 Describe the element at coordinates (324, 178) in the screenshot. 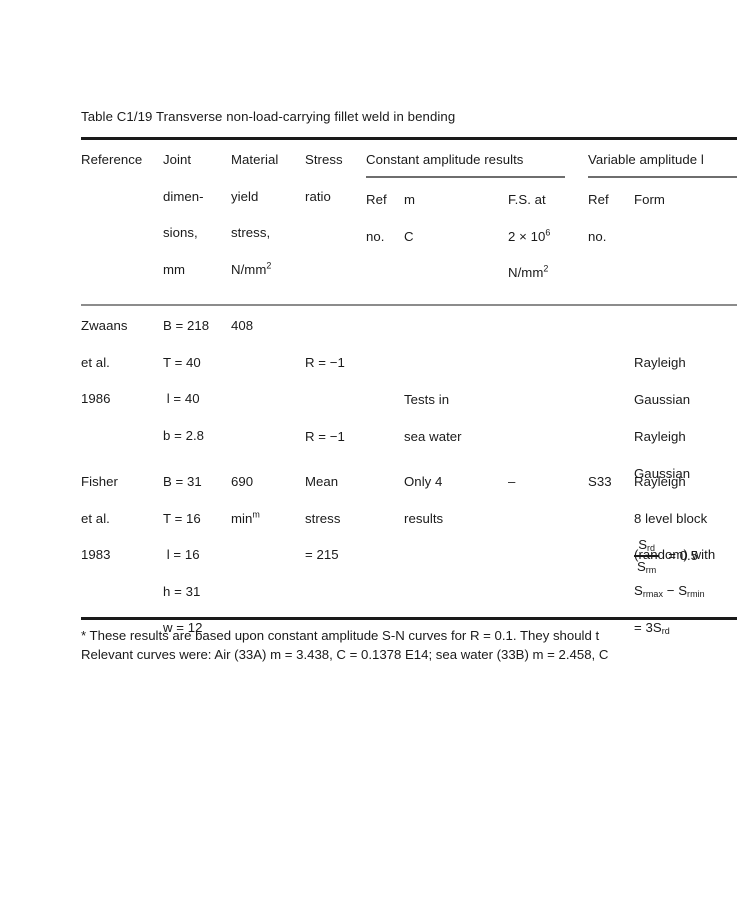

I see `header-stress-ratio: Stress ratio` at that location.